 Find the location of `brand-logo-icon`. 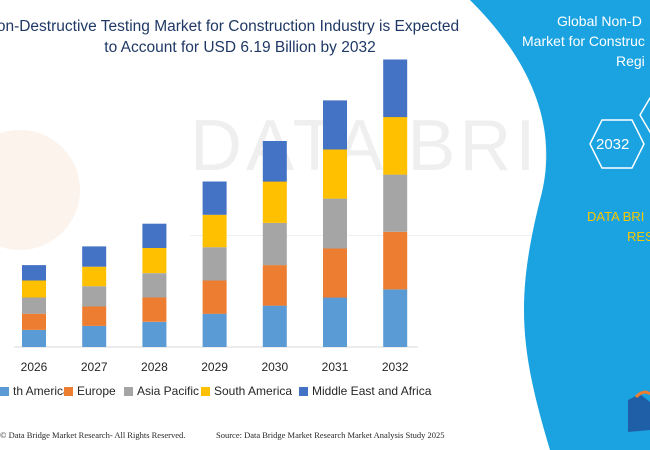

brand-logo-icon is located at coordinates (639, 413).